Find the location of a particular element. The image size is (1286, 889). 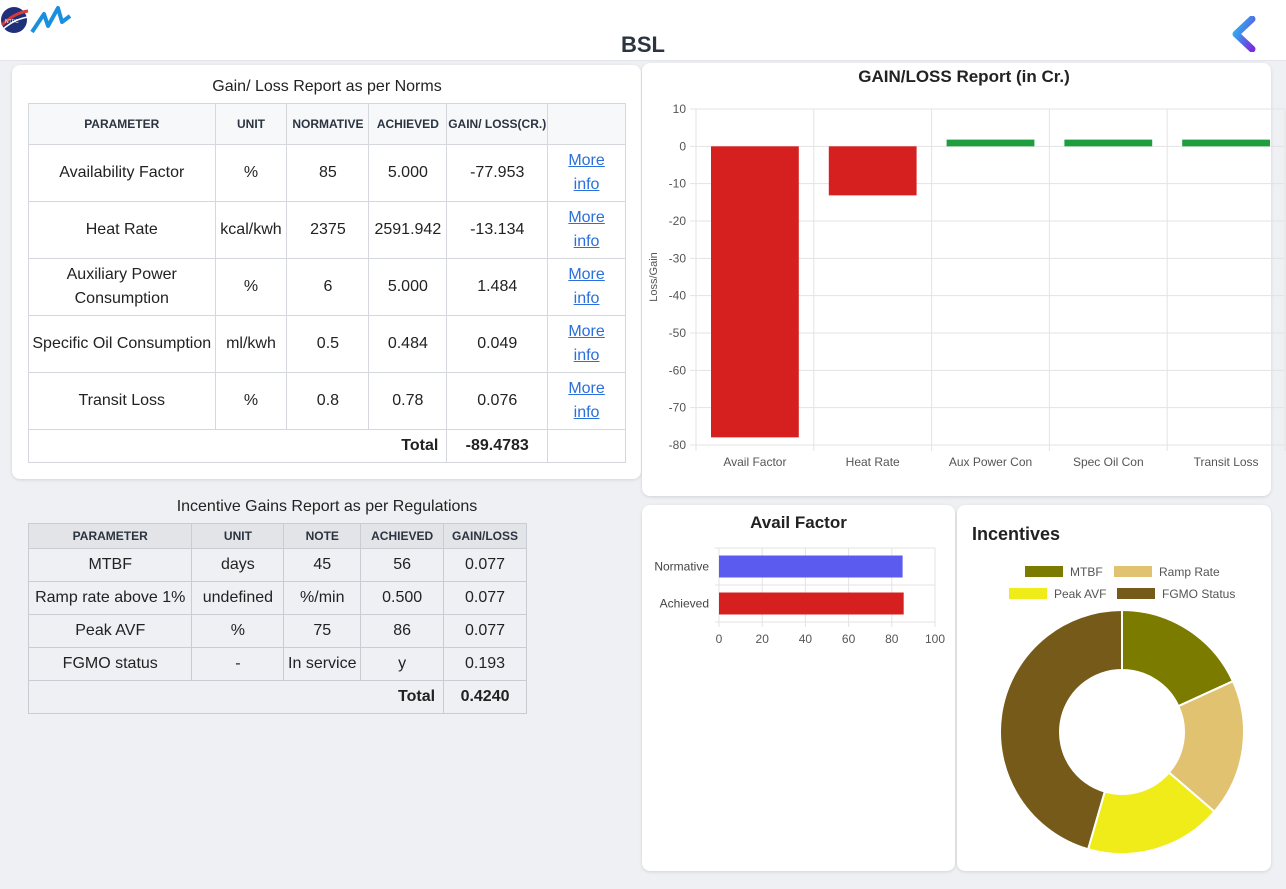

y-tick-label: -80 is located at coordinates (678, 445).